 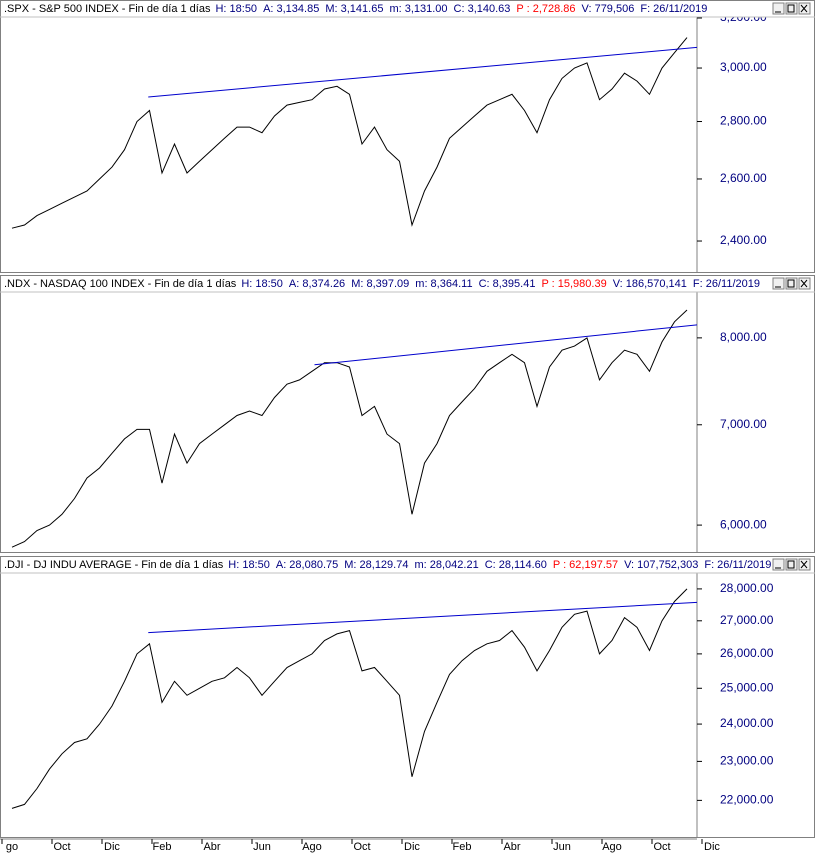 I want to click on header-field: C: 8,395.41, so click(x=507, y=284).